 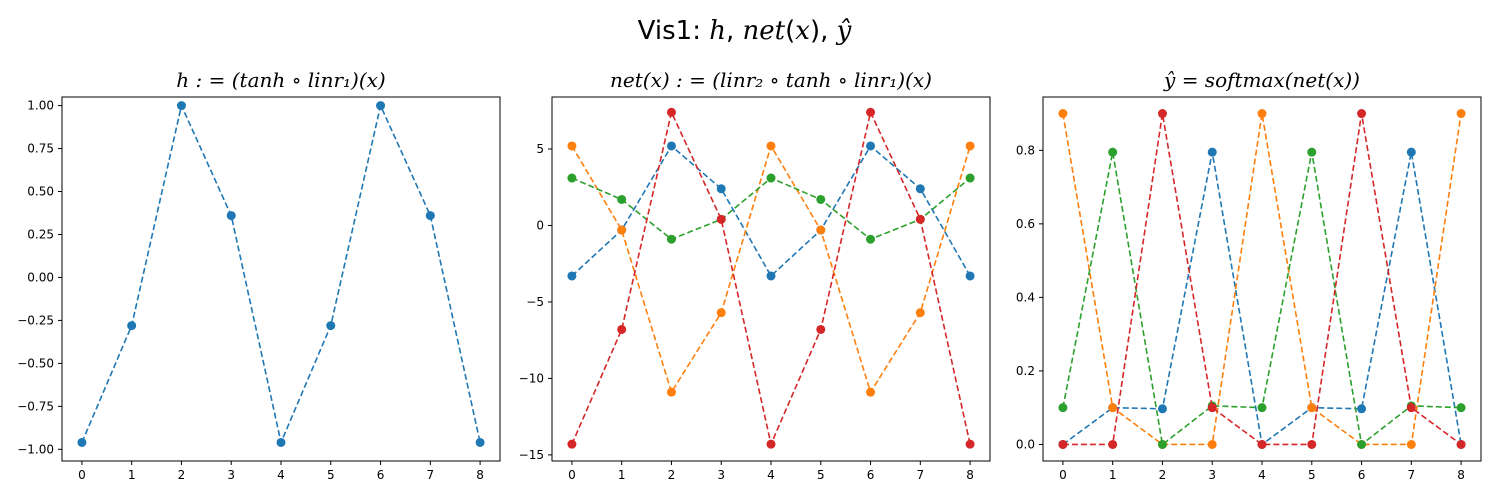 What do you see at coordinates (1025, 224) in the screenshot?
I see `y-tick-label: 0.6` at bounding box center [1025, 224].